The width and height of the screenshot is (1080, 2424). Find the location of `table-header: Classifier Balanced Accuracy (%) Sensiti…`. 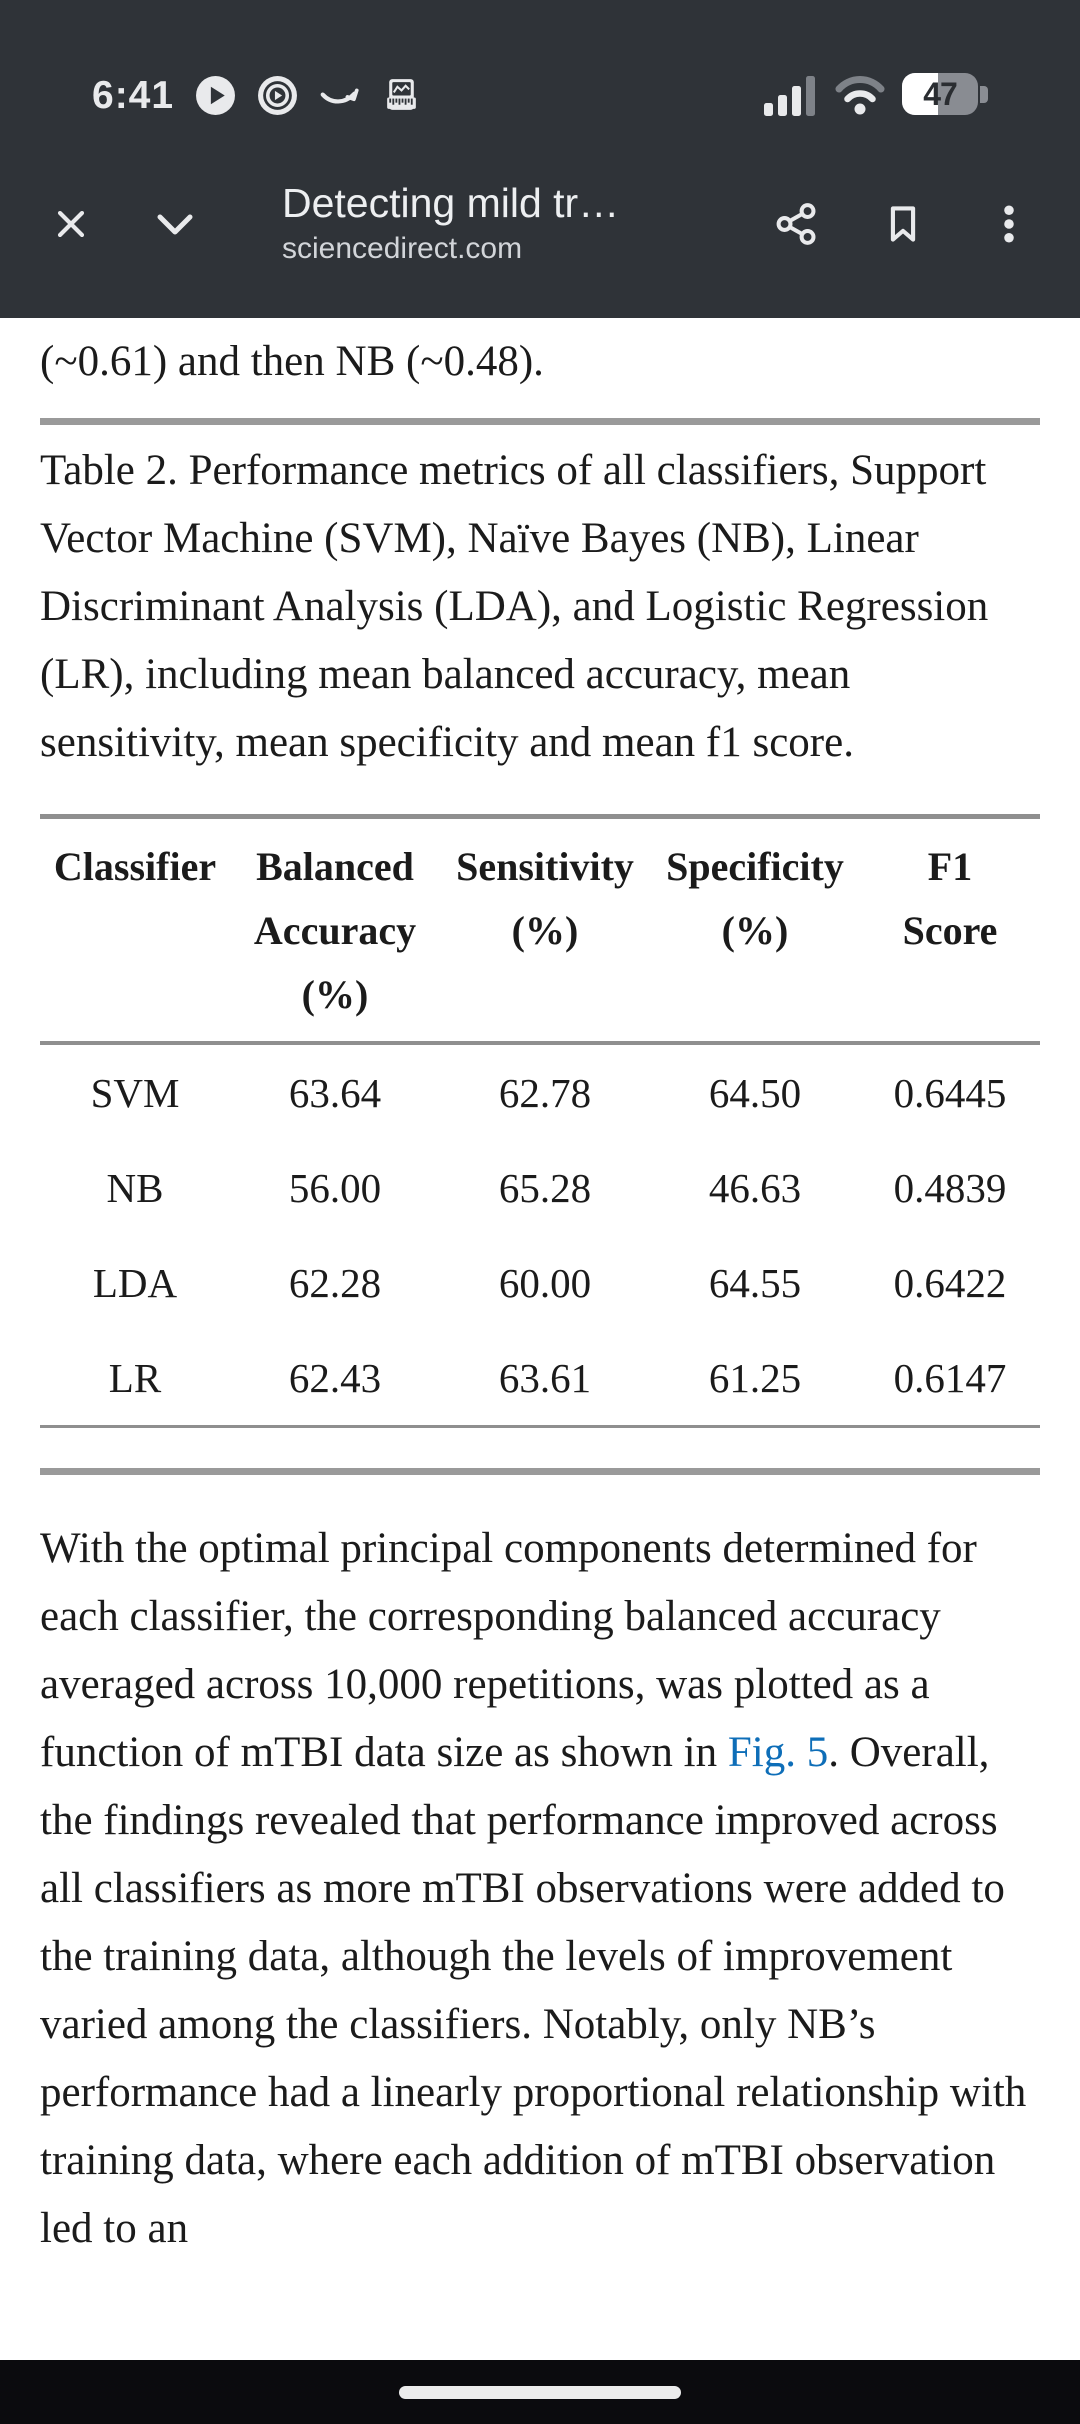

table-header: Classifier Balanced Accuracy (%) Sensiti… is located at coordinates (540, 930).